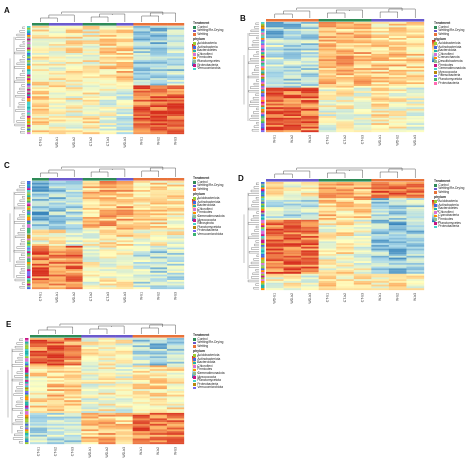 Image resolution: width=474 pixels, height=474 pixels. I want to click on sample-label: WD-b2, so click(74, 142).